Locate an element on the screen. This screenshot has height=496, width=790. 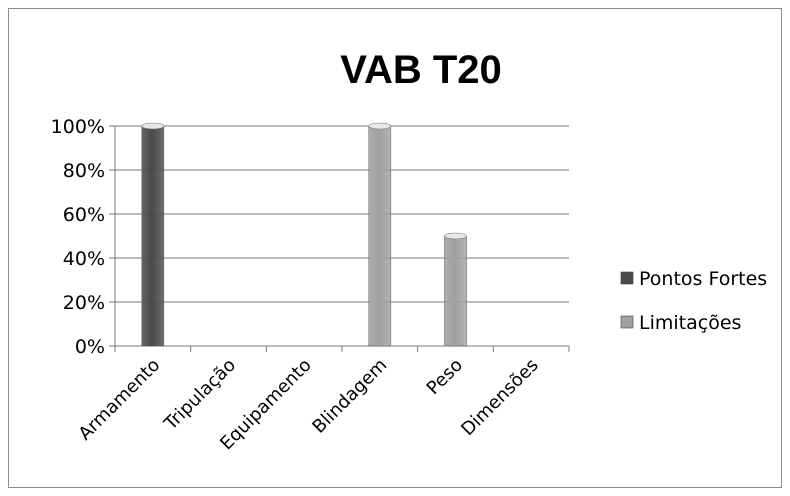
legend-label: Limitações is located at coordinates (690, 323).